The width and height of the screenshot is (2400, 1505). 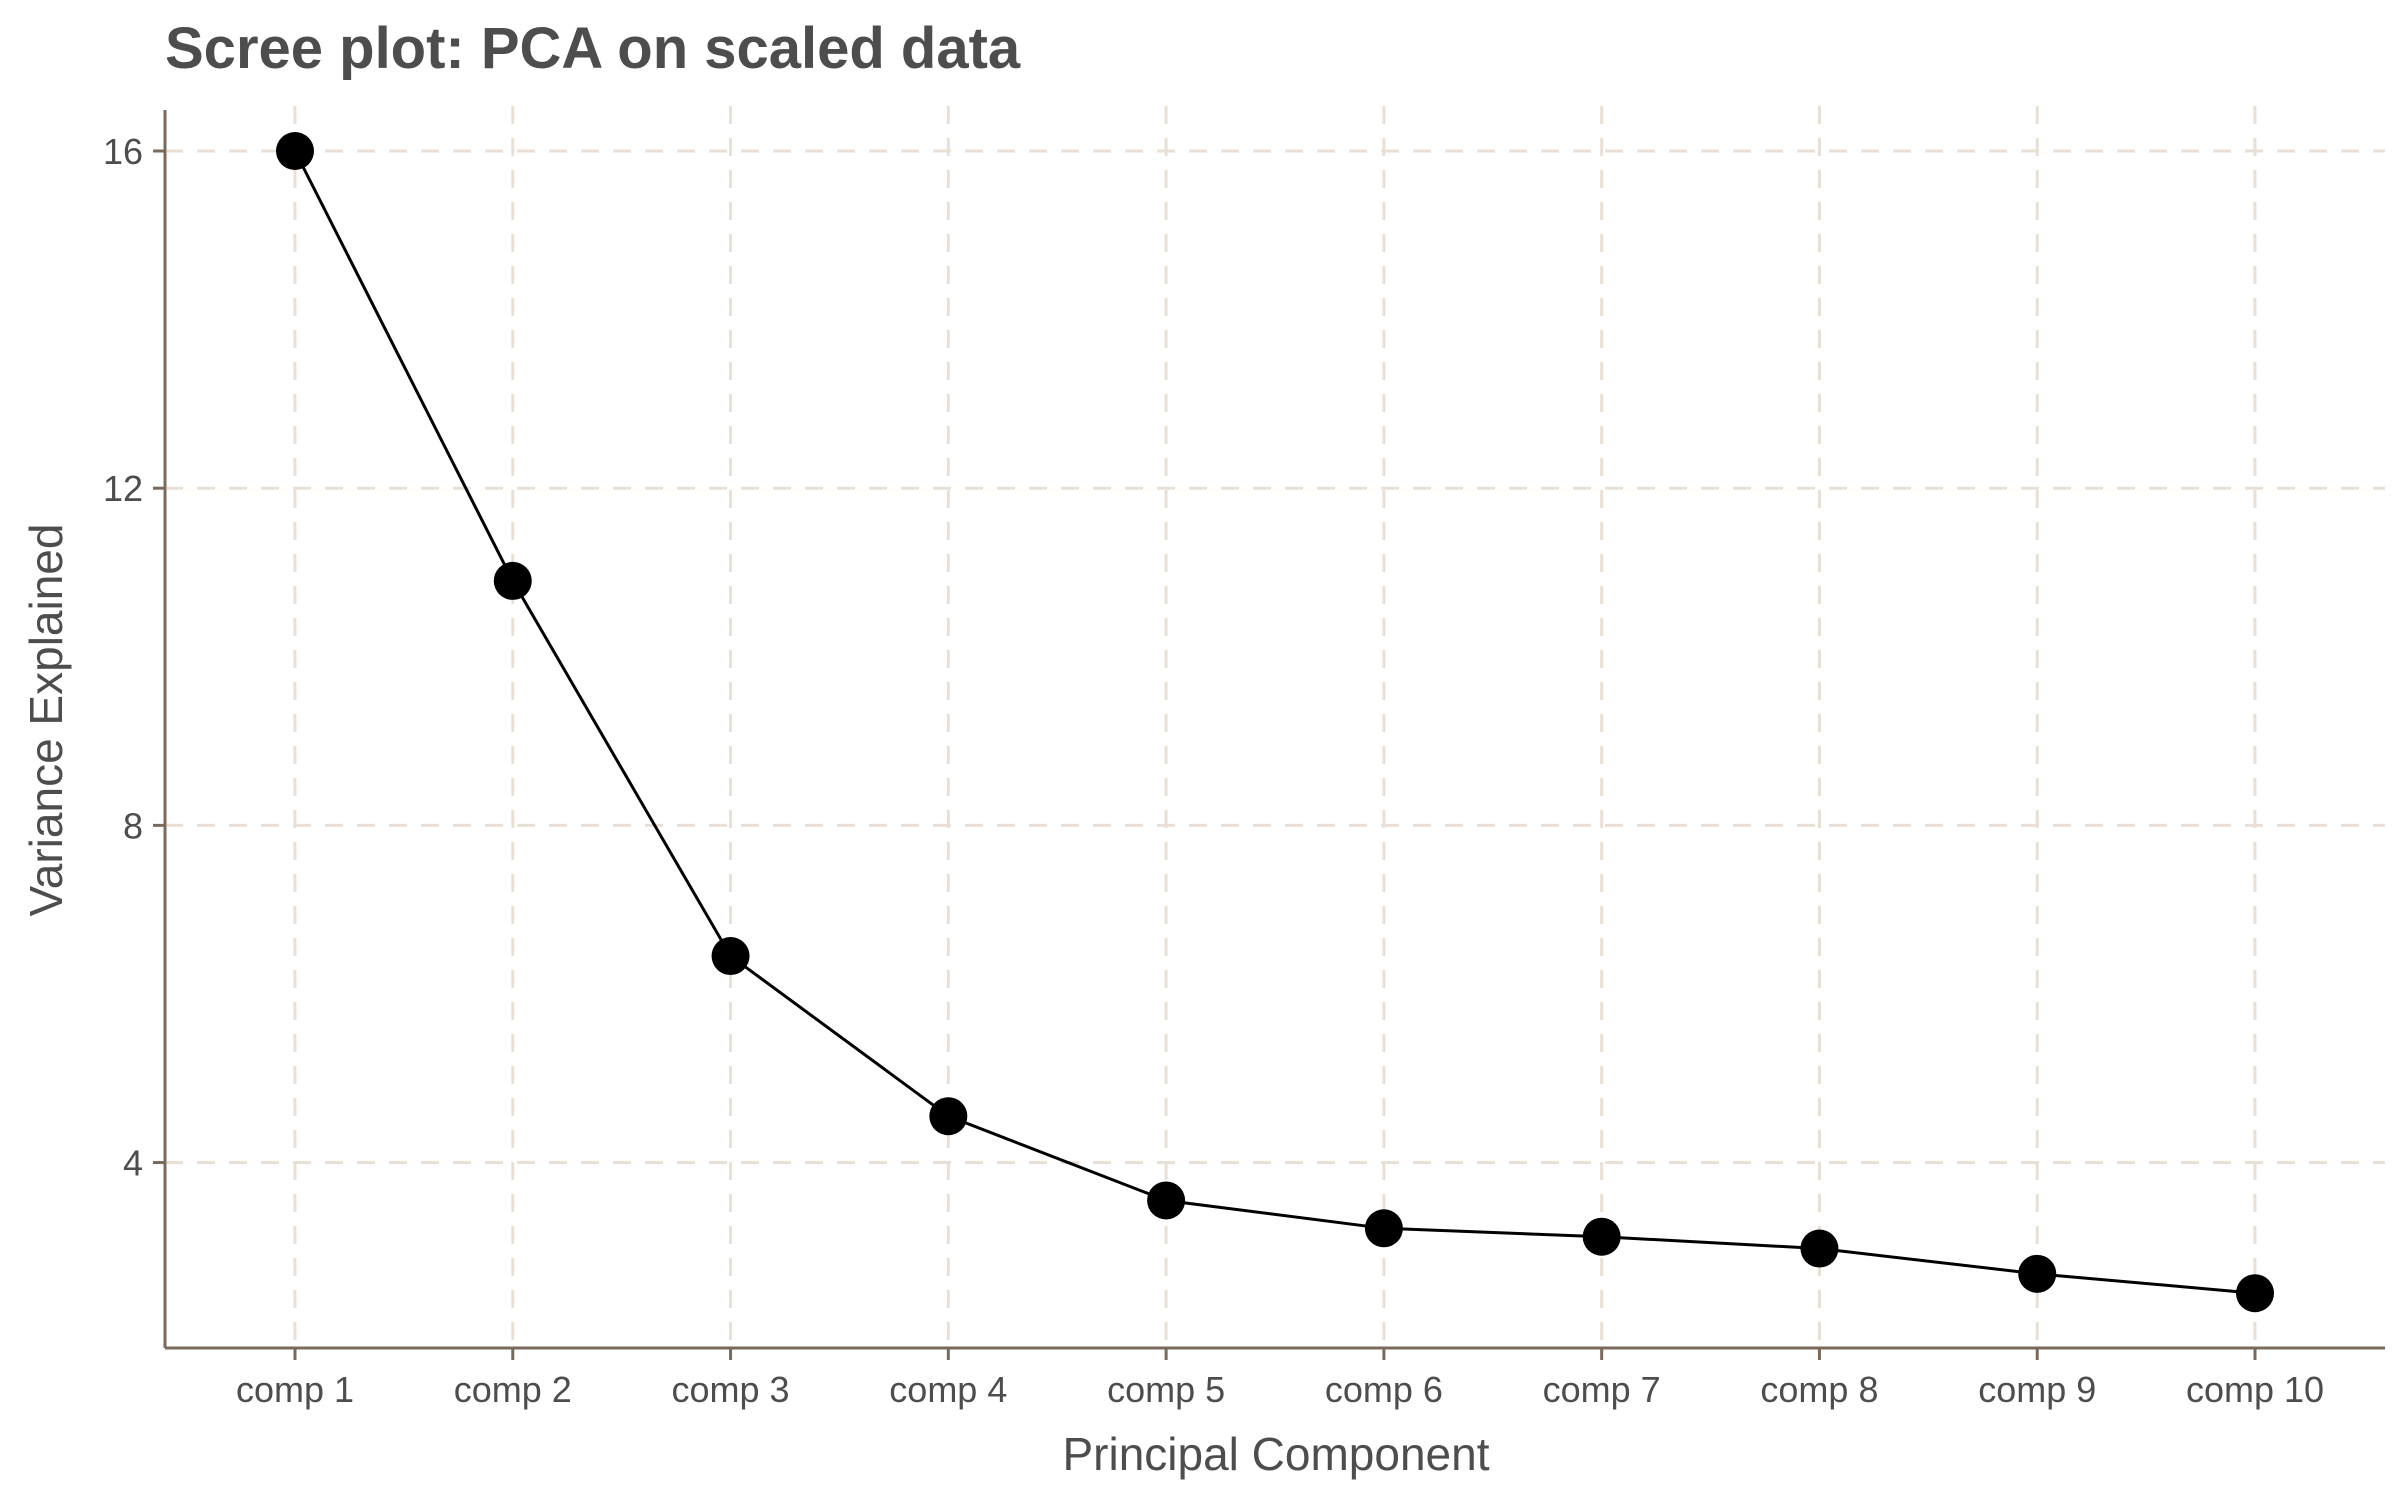 I want to click on x-tick-label: comp 8, so click(x=1819, y=1389).